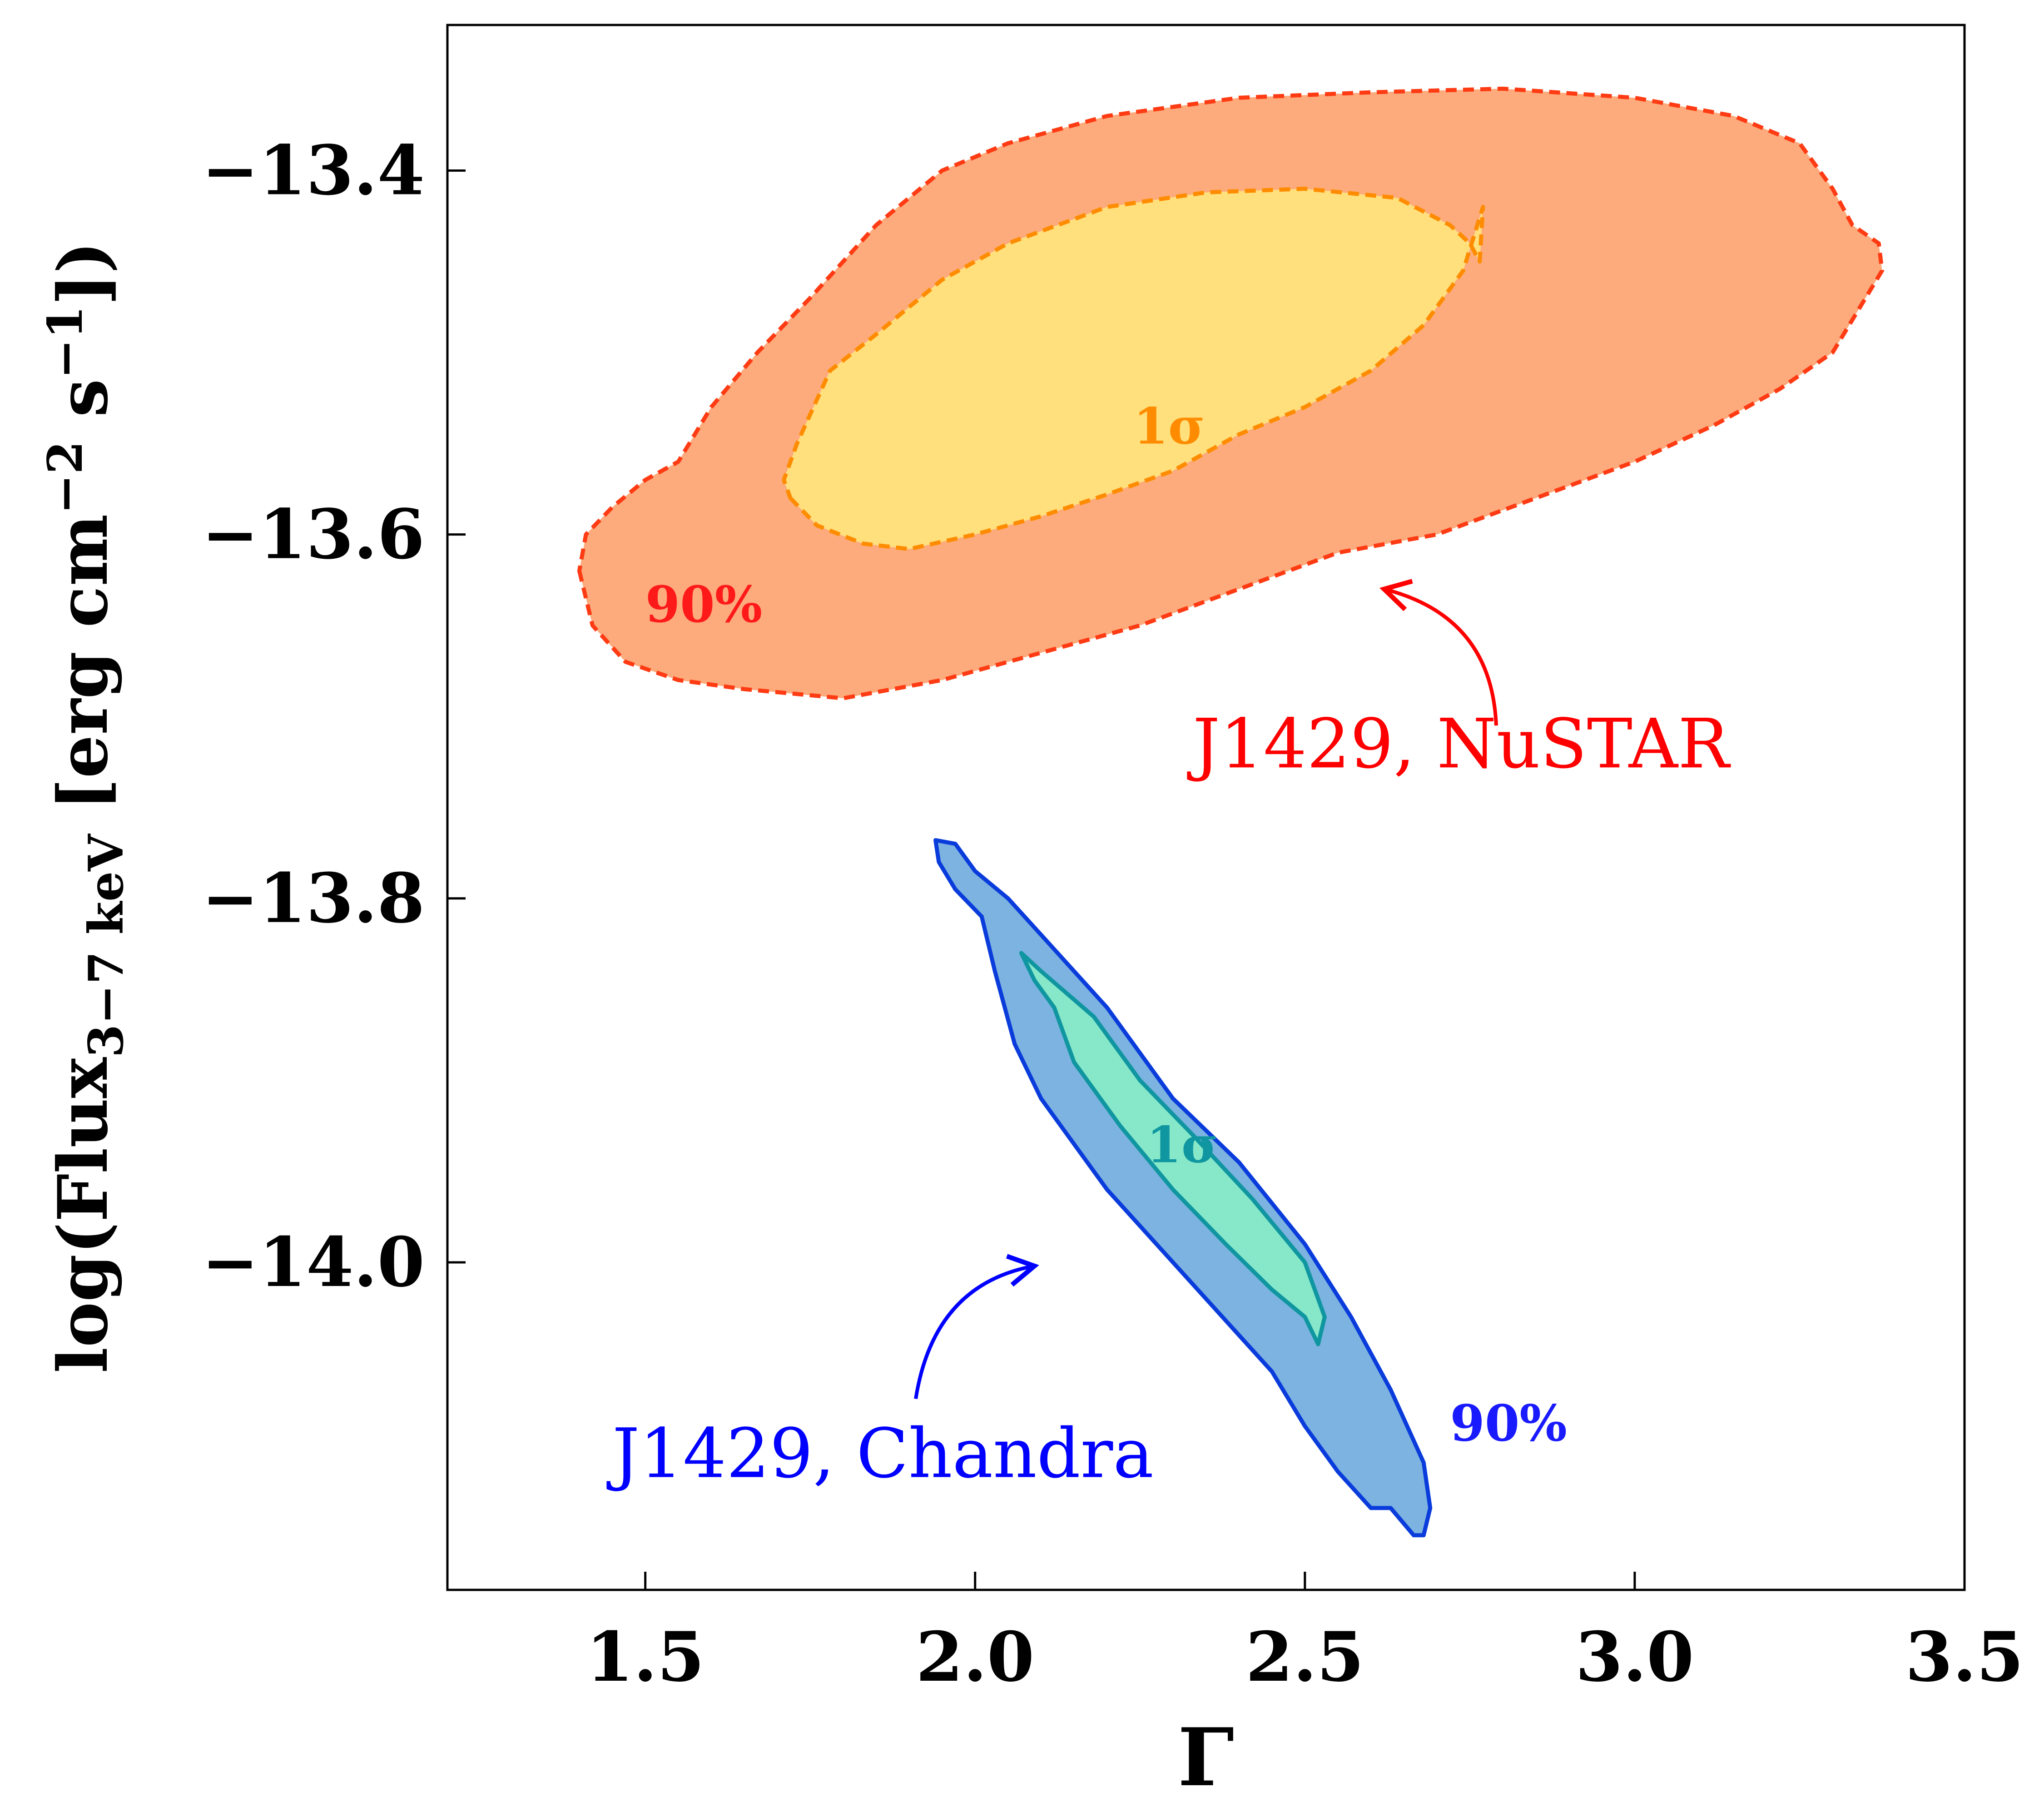  I want to click on y-tick-label: −13.4, so click(314, 170).